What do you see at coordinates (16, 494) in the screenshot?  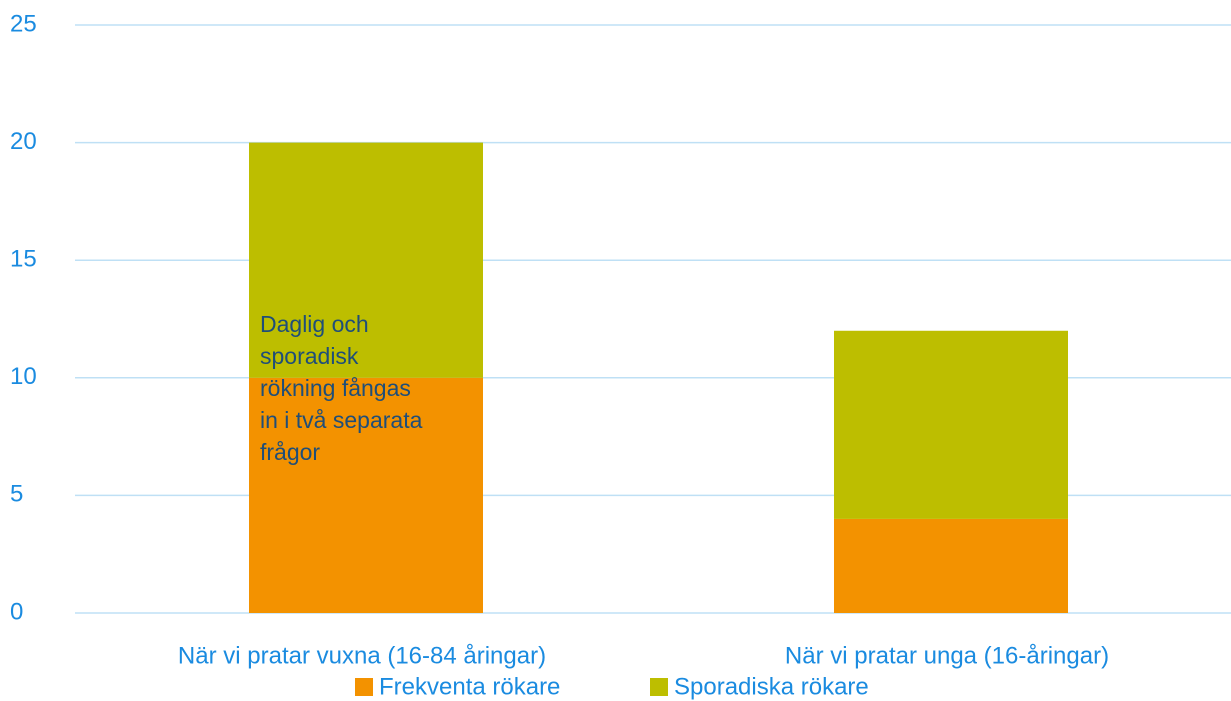 I see `y-tick-label: 5` at bounding box center [16, 494].